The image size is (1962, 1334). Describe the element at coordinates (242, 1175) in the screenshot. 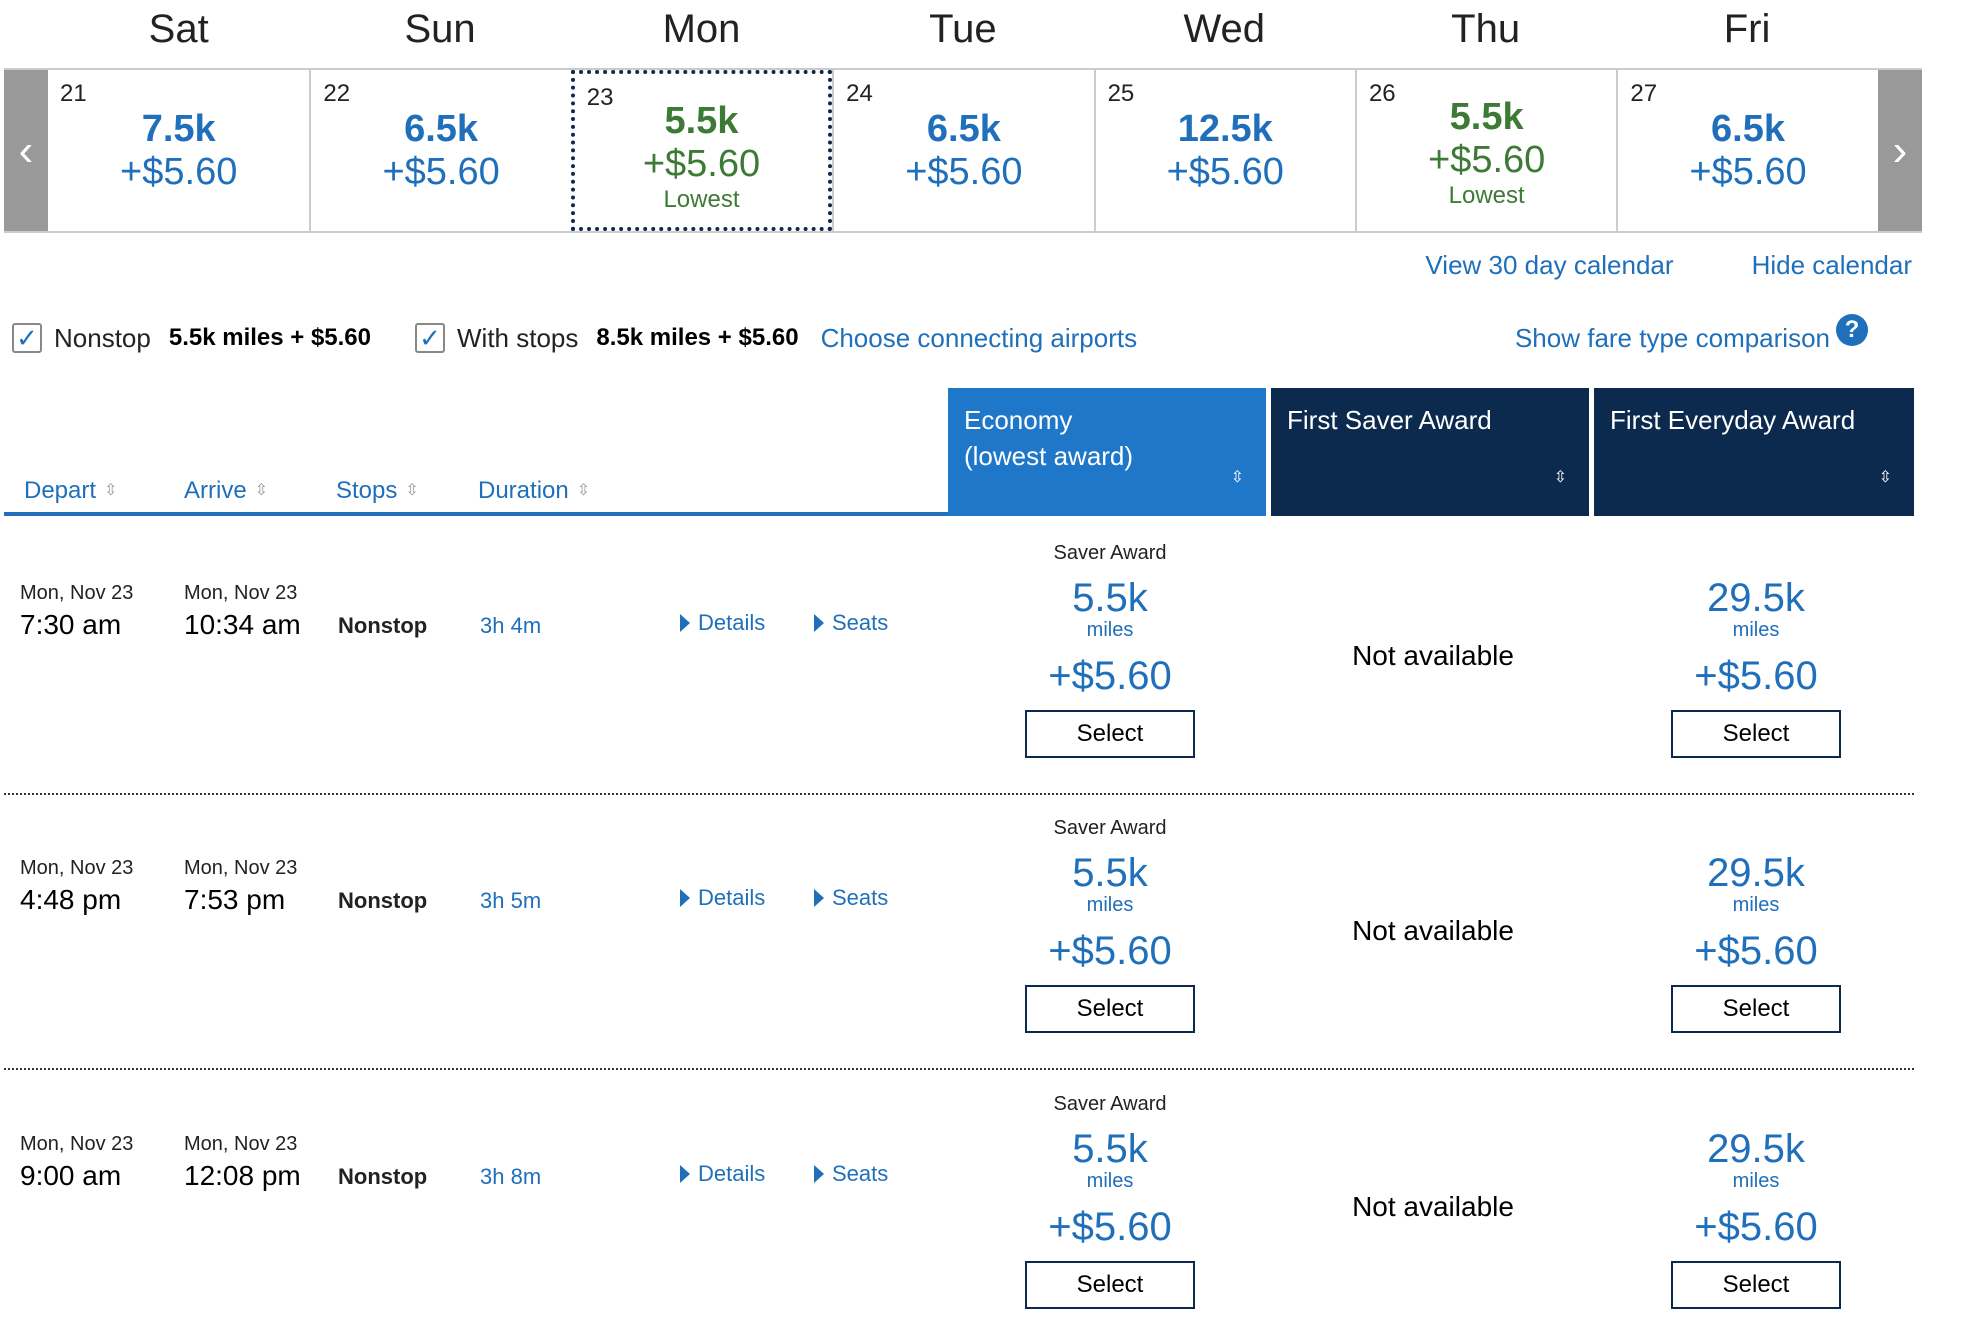

I see `arrive-time: 12:08 pm` at that location.